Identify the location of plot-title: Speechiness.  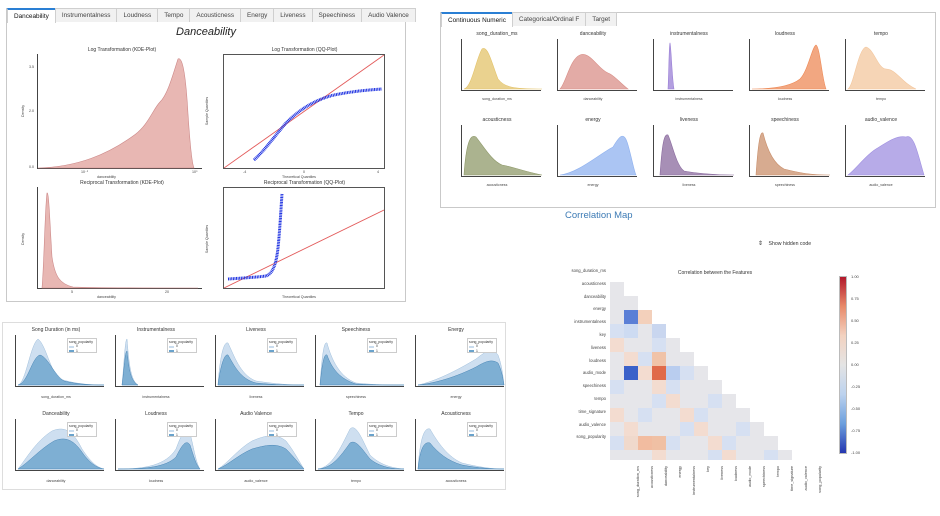
(356, 330).